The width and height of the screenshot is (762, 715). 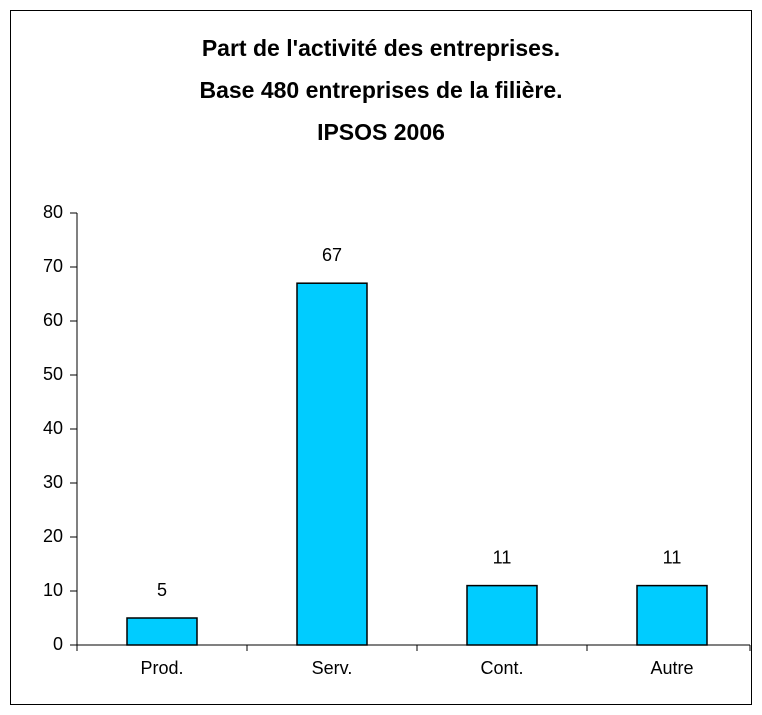 What do you see at coordinates (381, 132) in the screenshot?
I see `chart-title: IPSOS 2006` at bounding box center [381, 132].